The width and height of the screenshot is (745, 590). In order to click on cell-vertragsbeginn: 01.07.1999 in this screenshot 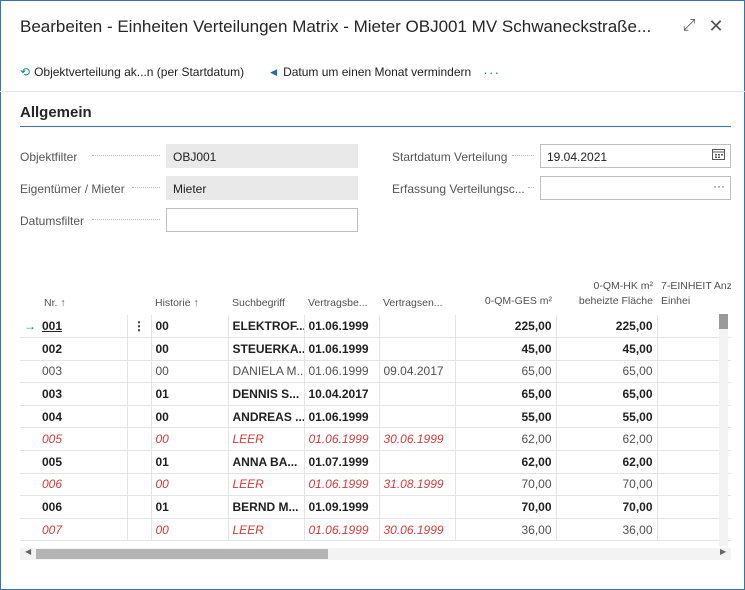, I will do `click(342, 462)`.